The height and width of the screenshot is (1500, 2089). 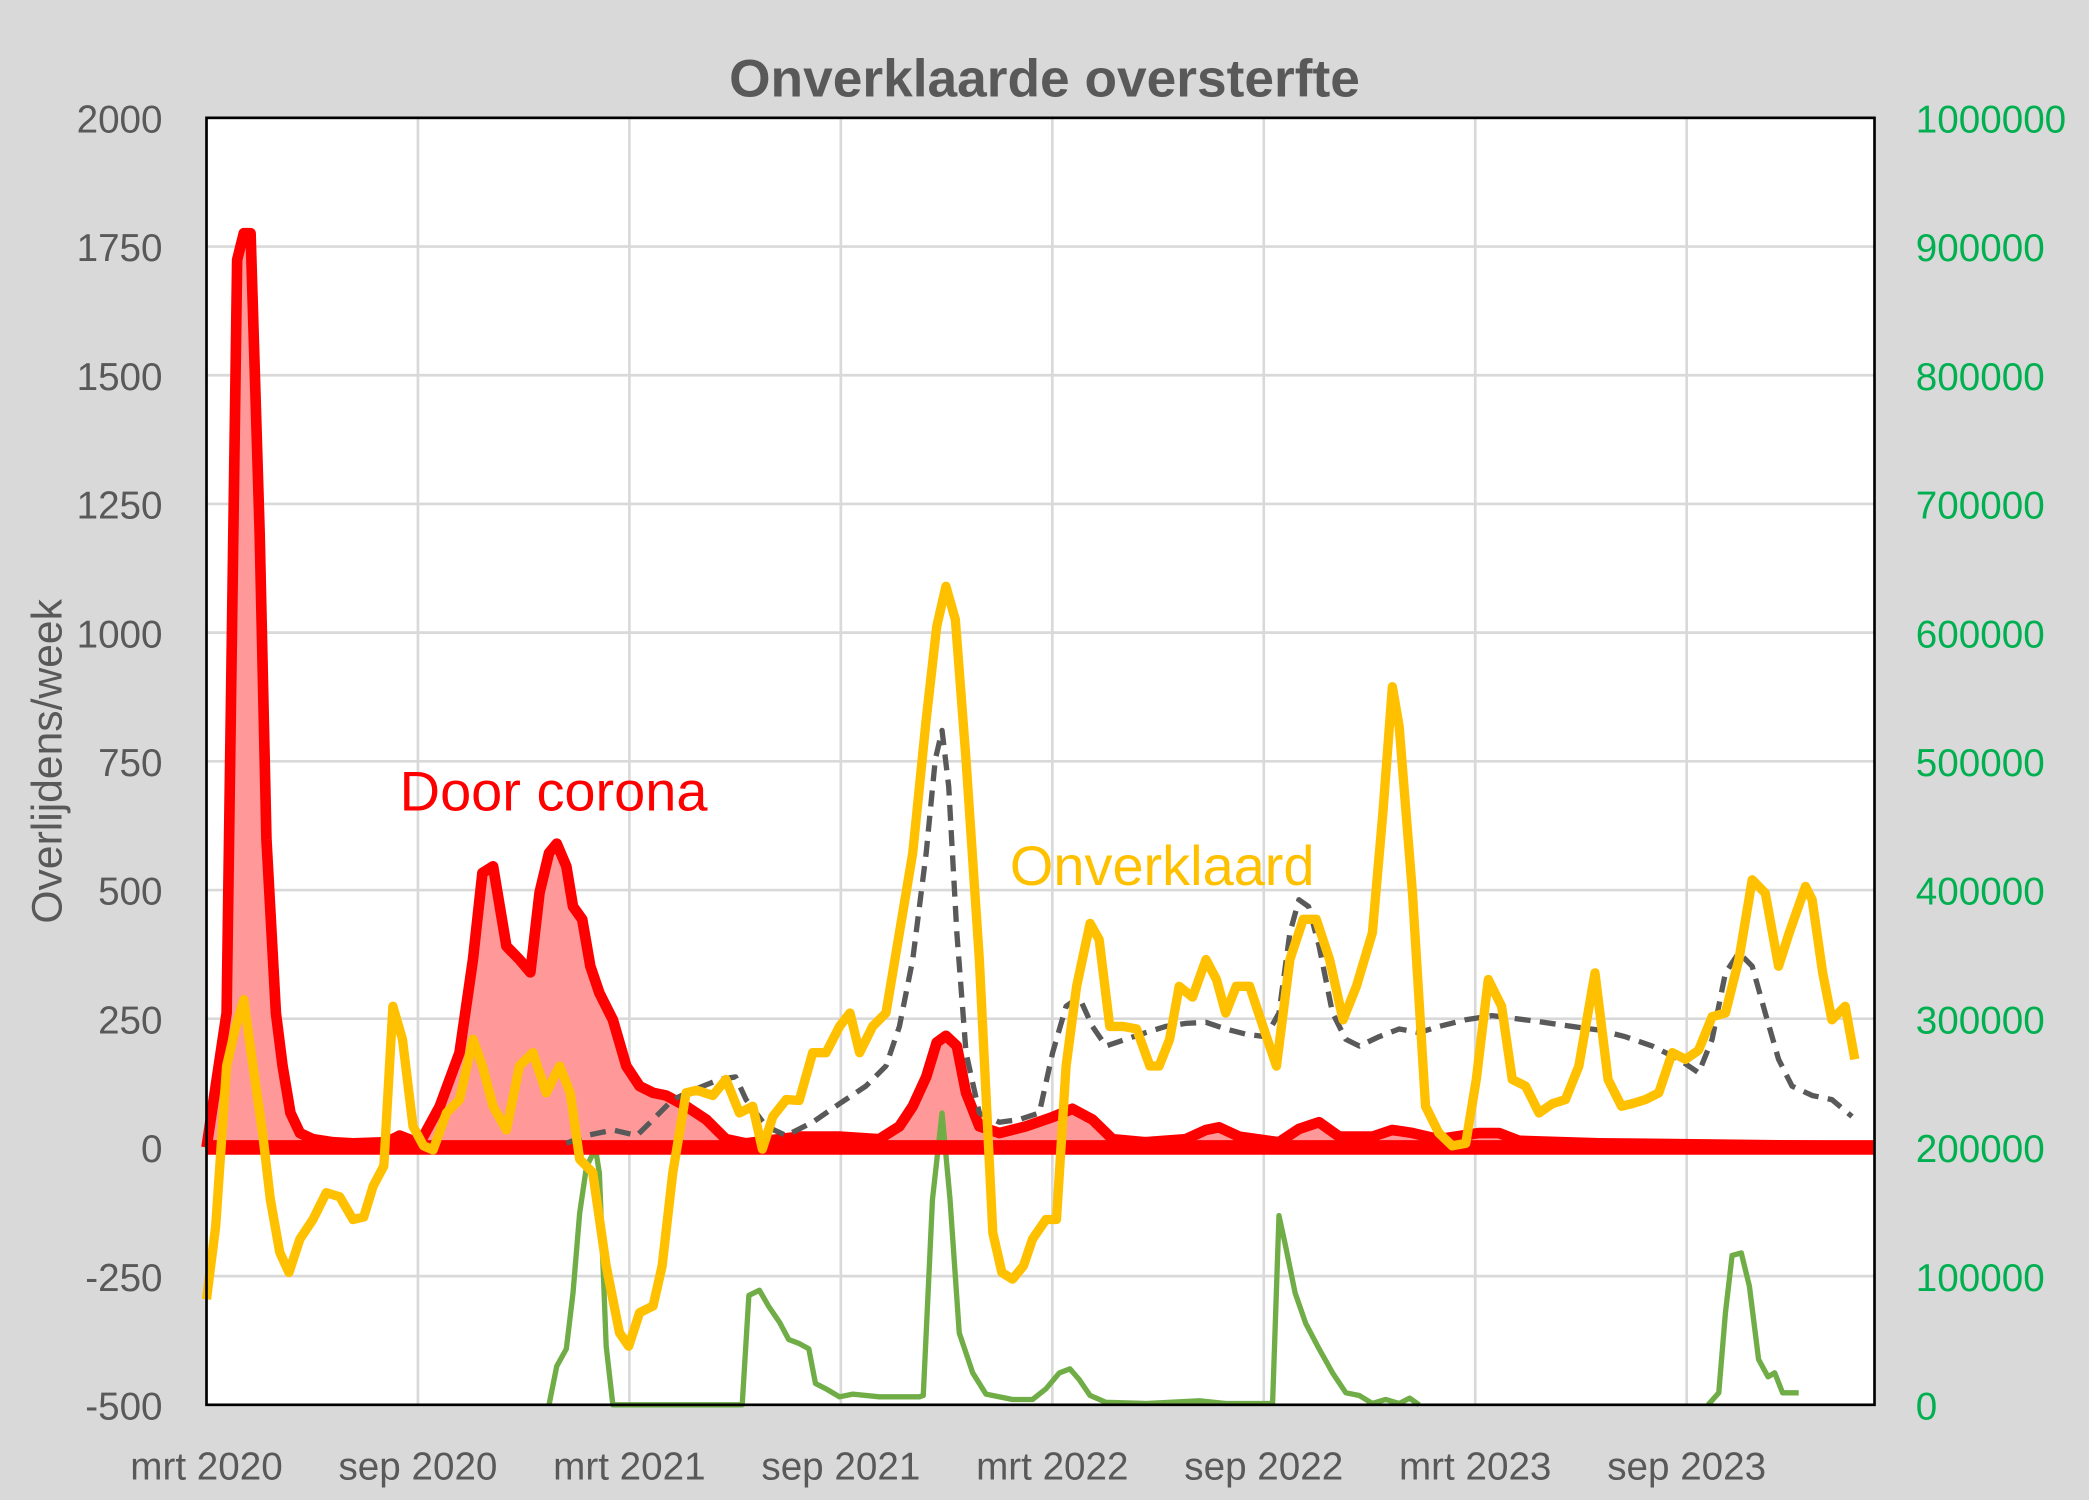 I want to click on y2-tick-label: 0, so click(x=1926, y=1406).